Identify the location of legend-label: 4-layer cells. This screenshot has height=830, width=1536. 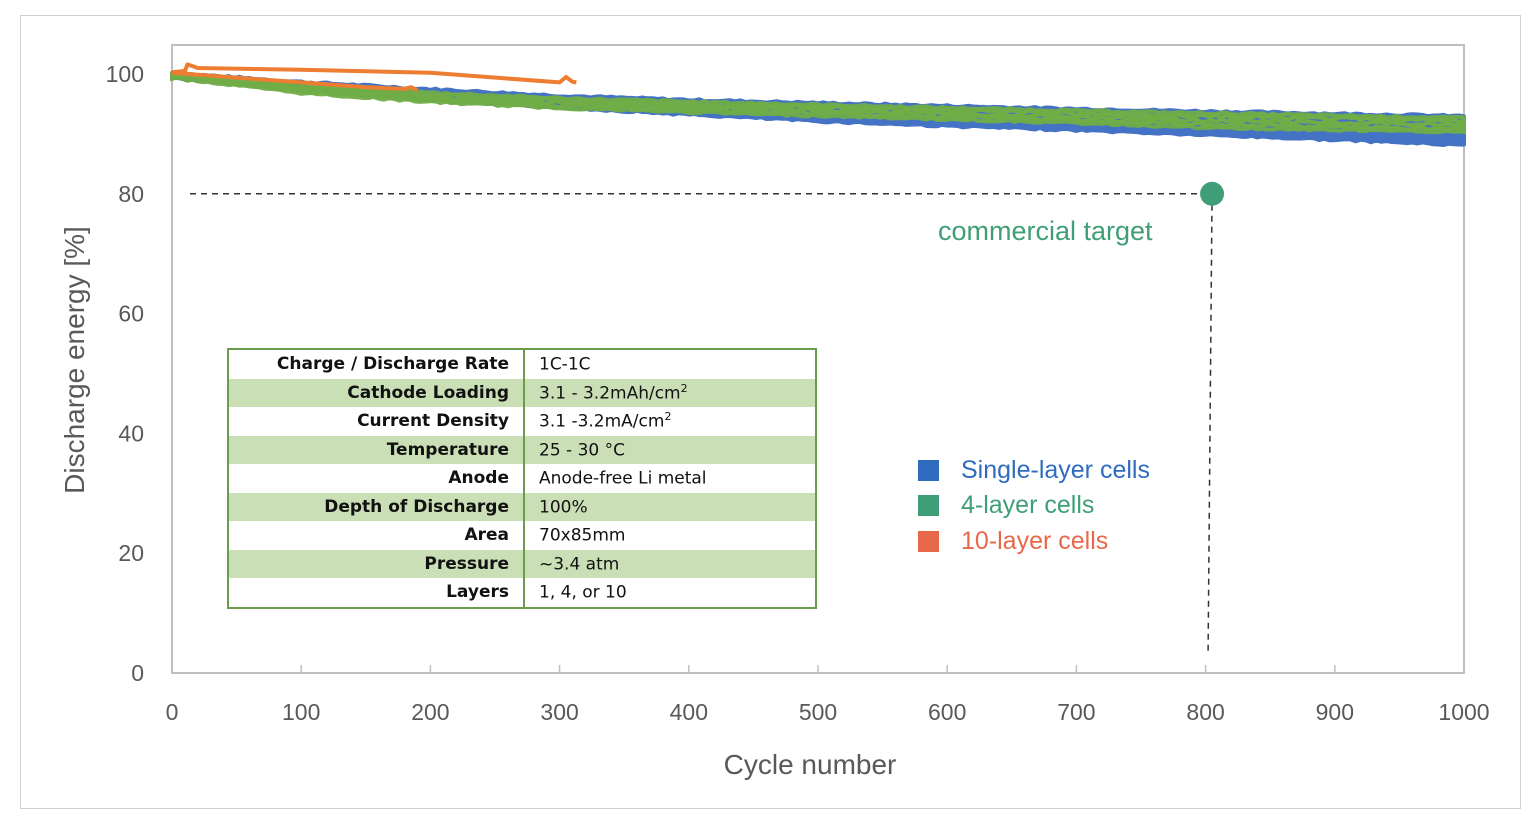
(1028, 505).